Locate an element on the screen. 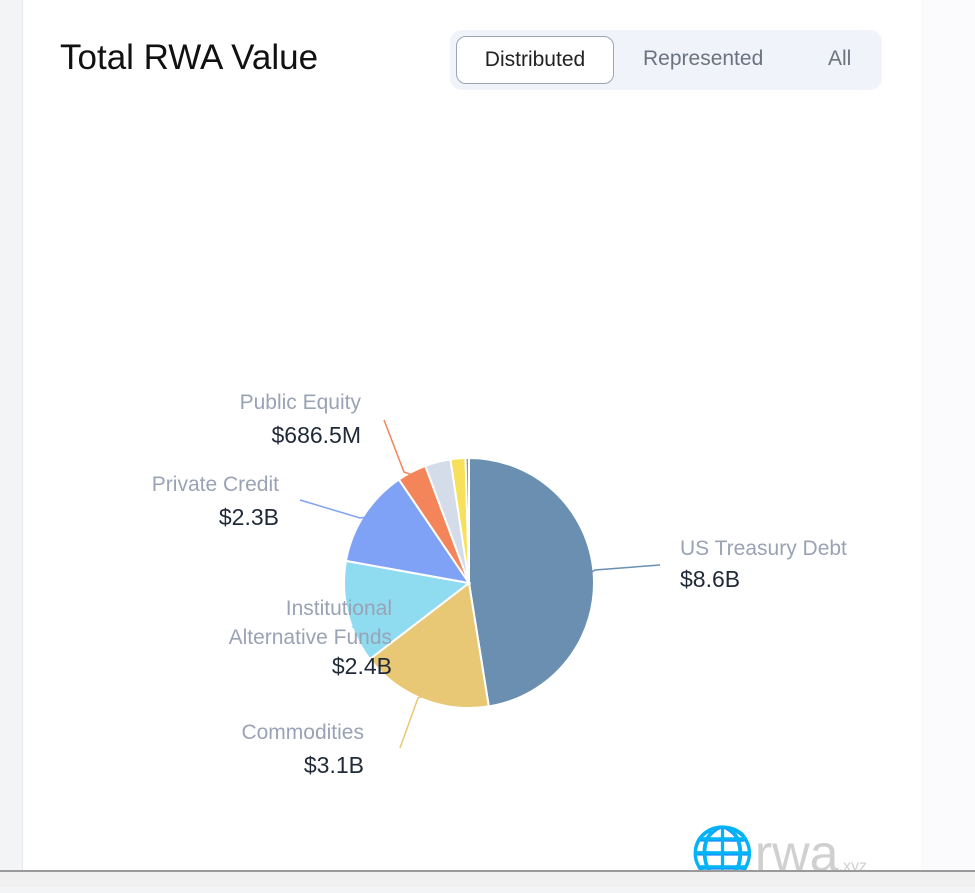  label-private-credit: Private Credit is located at coordinates (215, 484).